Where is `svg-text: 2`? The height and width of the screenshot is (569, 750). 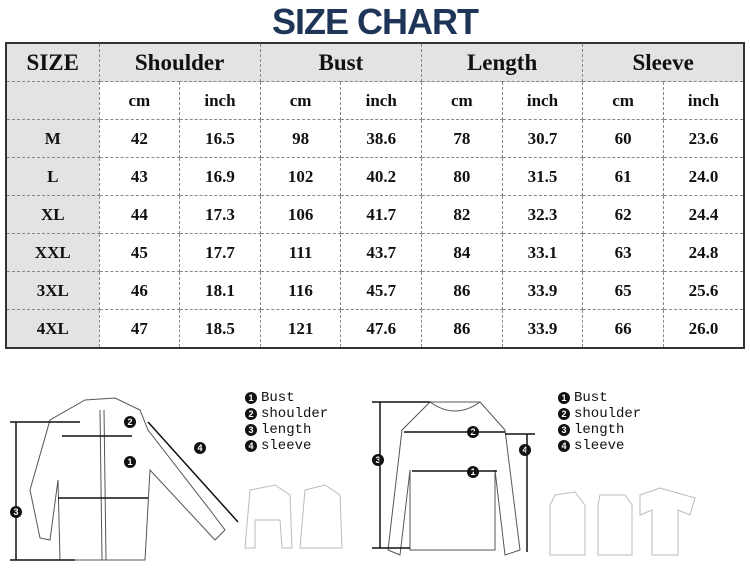
svg-text: 2 is located at coordinates (129, 422).